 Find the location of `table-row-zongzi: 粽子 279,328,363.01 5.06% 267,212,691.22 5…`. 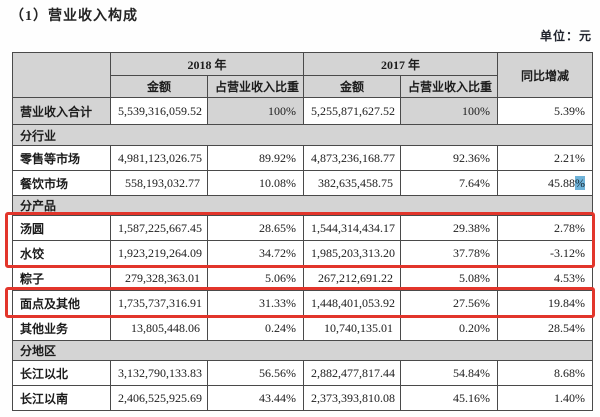

table-row-zongzi: 粽子 279,328,363.01 5.06% 267,212,691.22 5… is located at coordinates (303, 278).